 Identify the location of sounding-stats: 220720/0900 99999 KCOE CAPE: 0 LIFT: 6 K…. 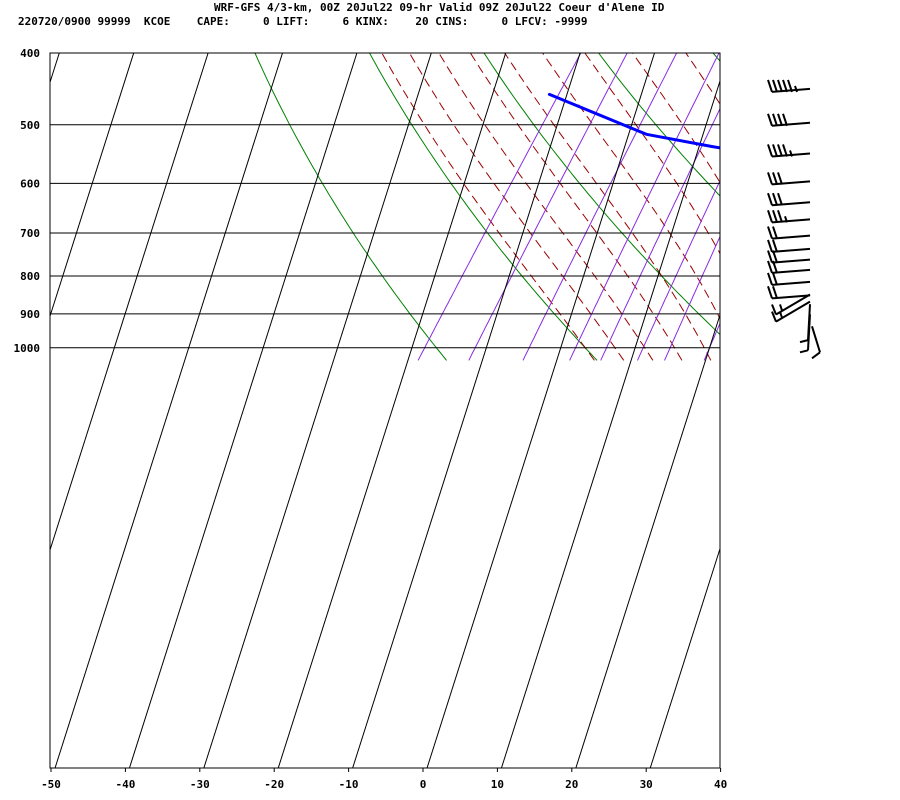
(303, 21).